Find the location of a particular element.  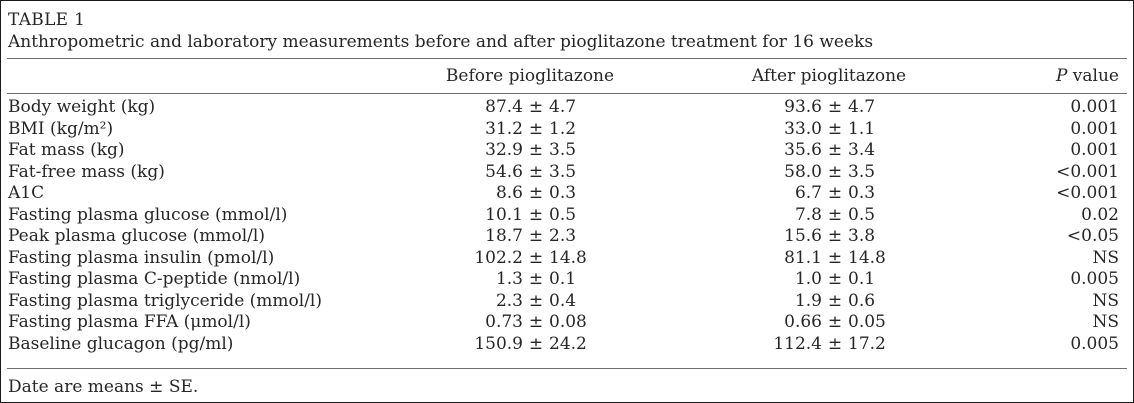

before-mean: 31.2 is located at coordinates (504, 128).